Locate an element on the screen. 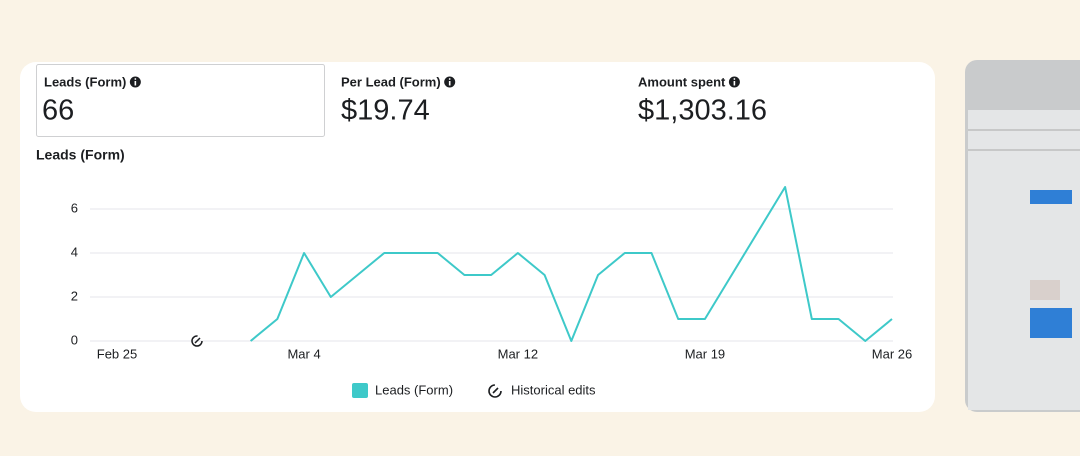  y-tick-label: 6 is located at coordinates (74, 207).